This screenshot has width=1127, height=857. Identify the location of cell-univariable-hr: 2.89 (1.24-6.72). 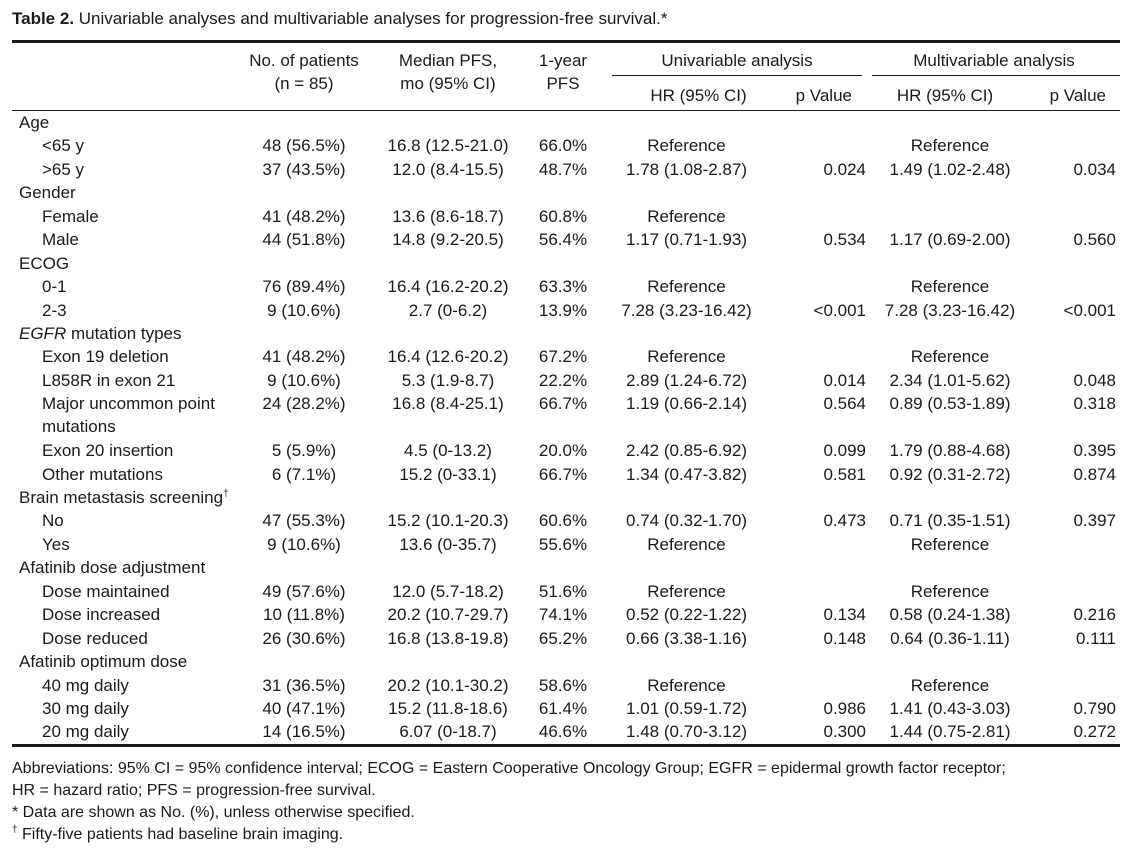
(686, 380).